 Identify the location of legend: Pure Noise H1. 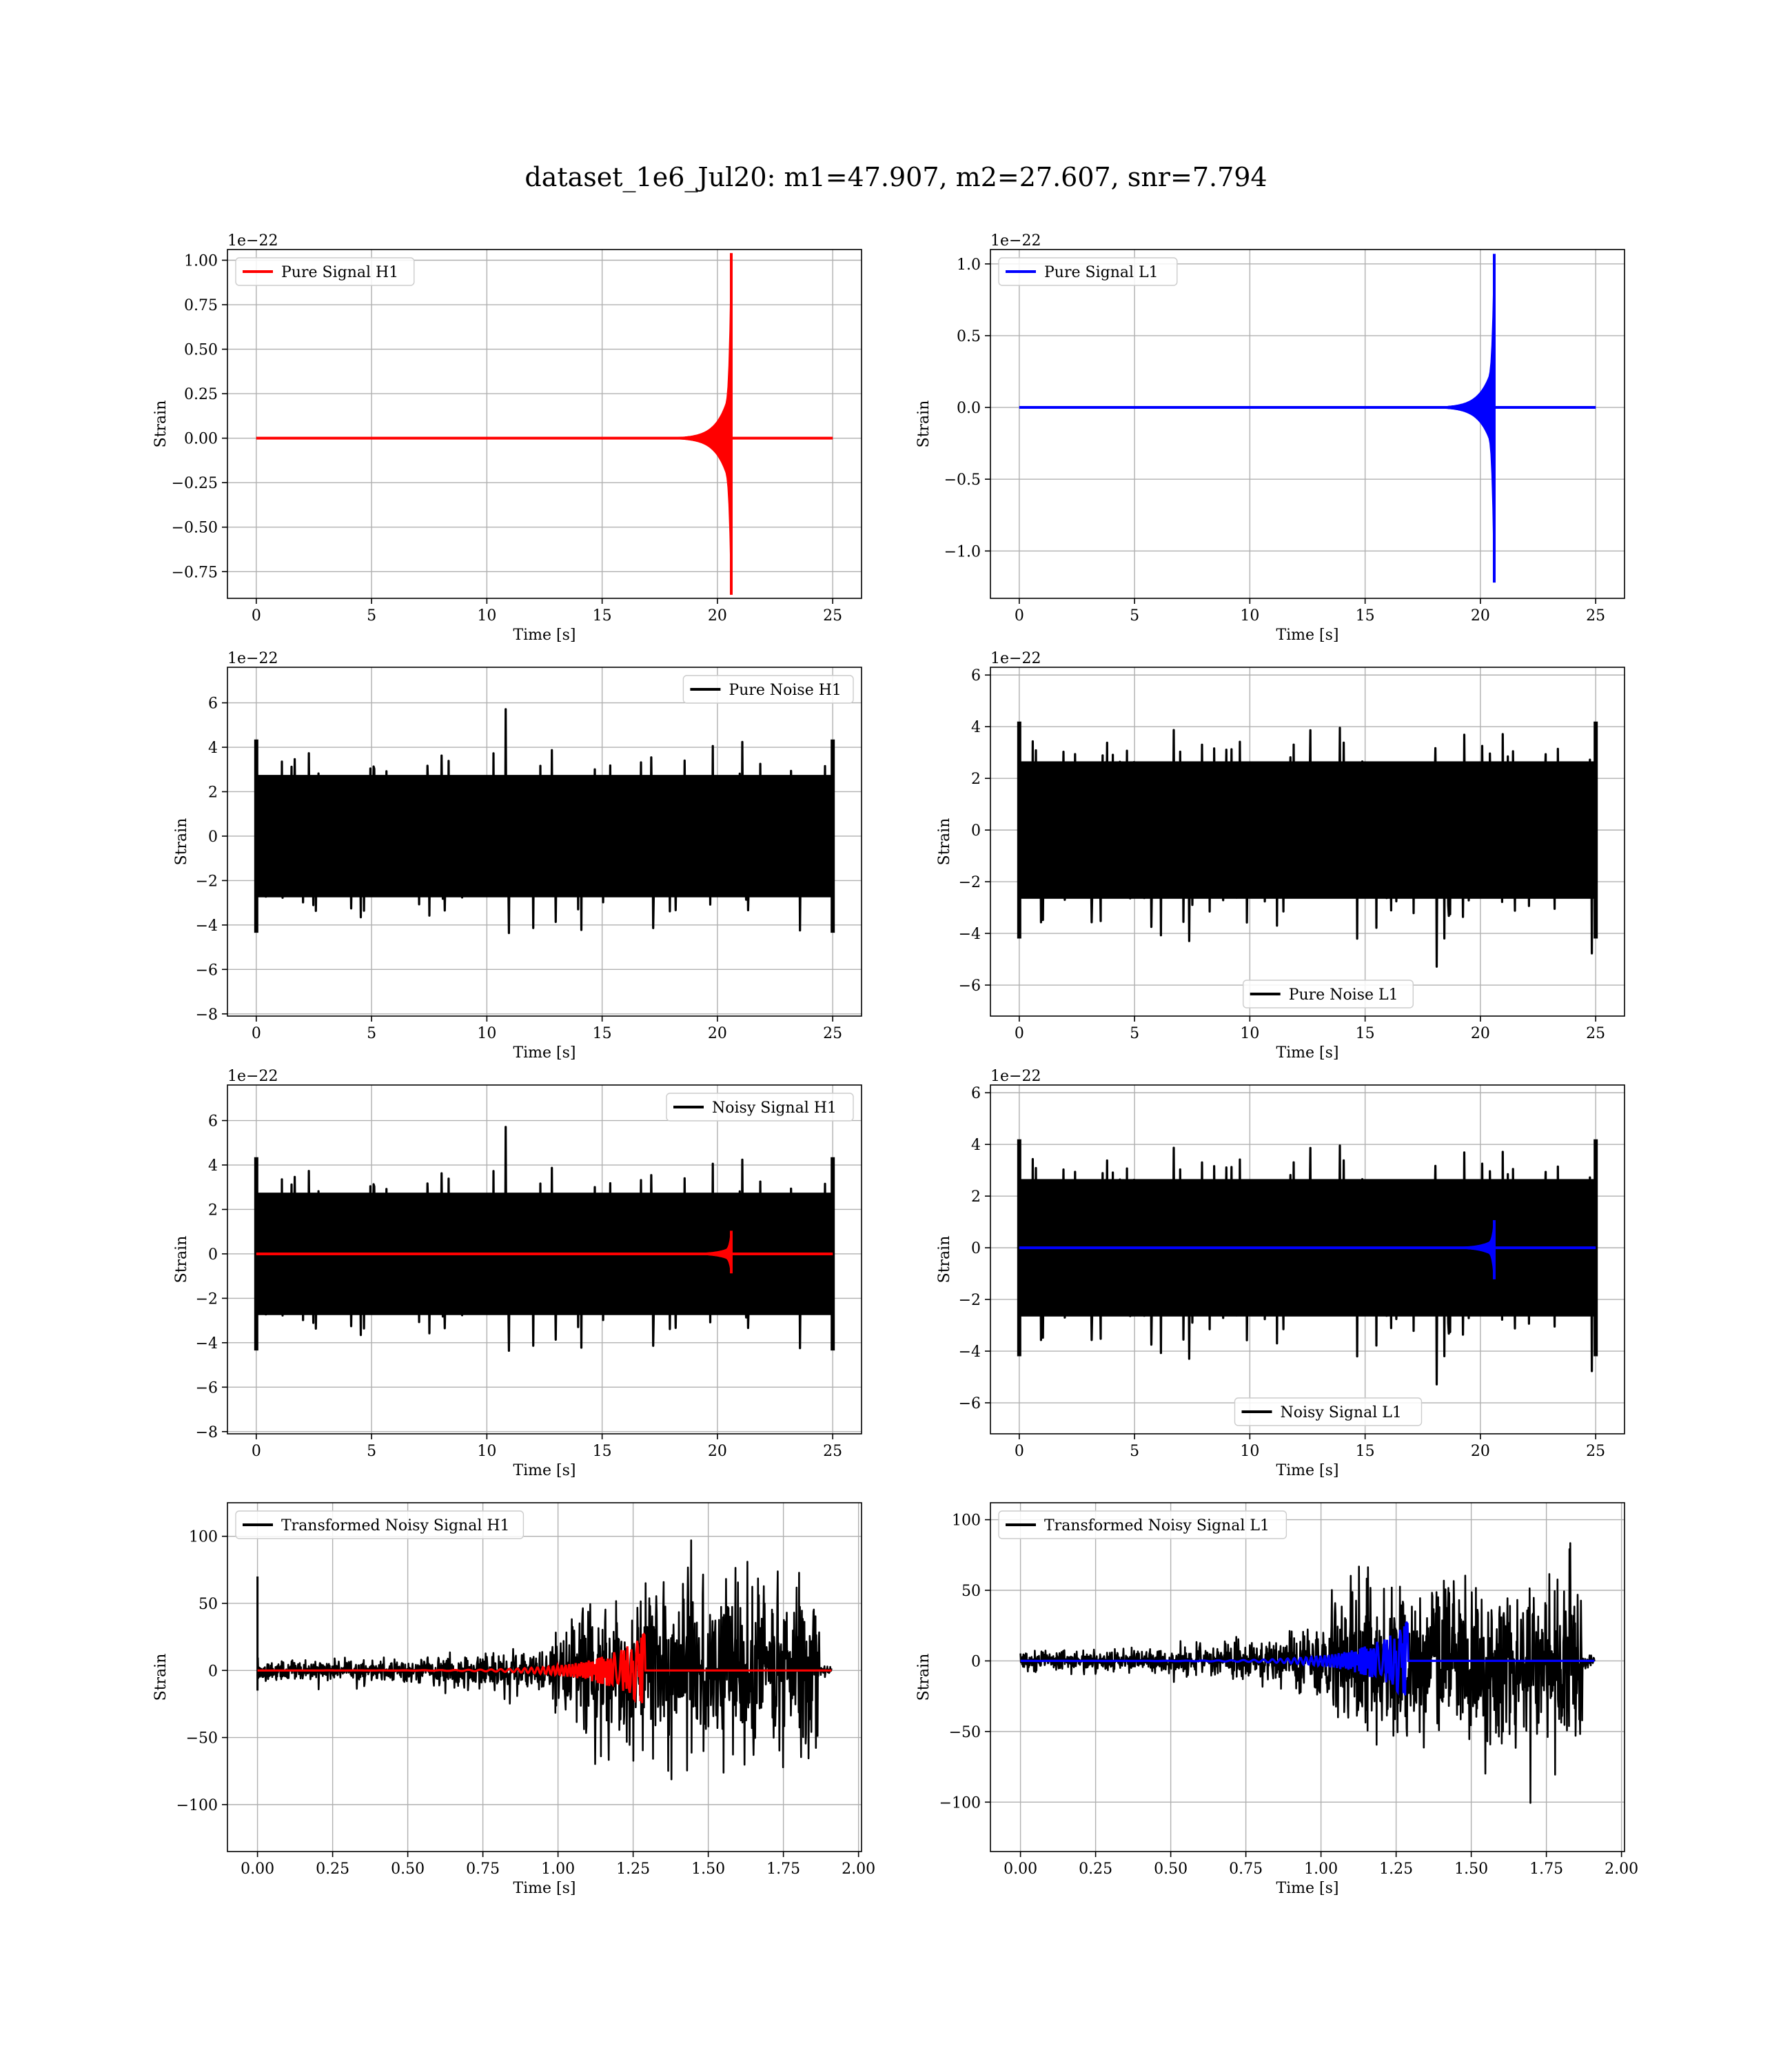
(768, 689).